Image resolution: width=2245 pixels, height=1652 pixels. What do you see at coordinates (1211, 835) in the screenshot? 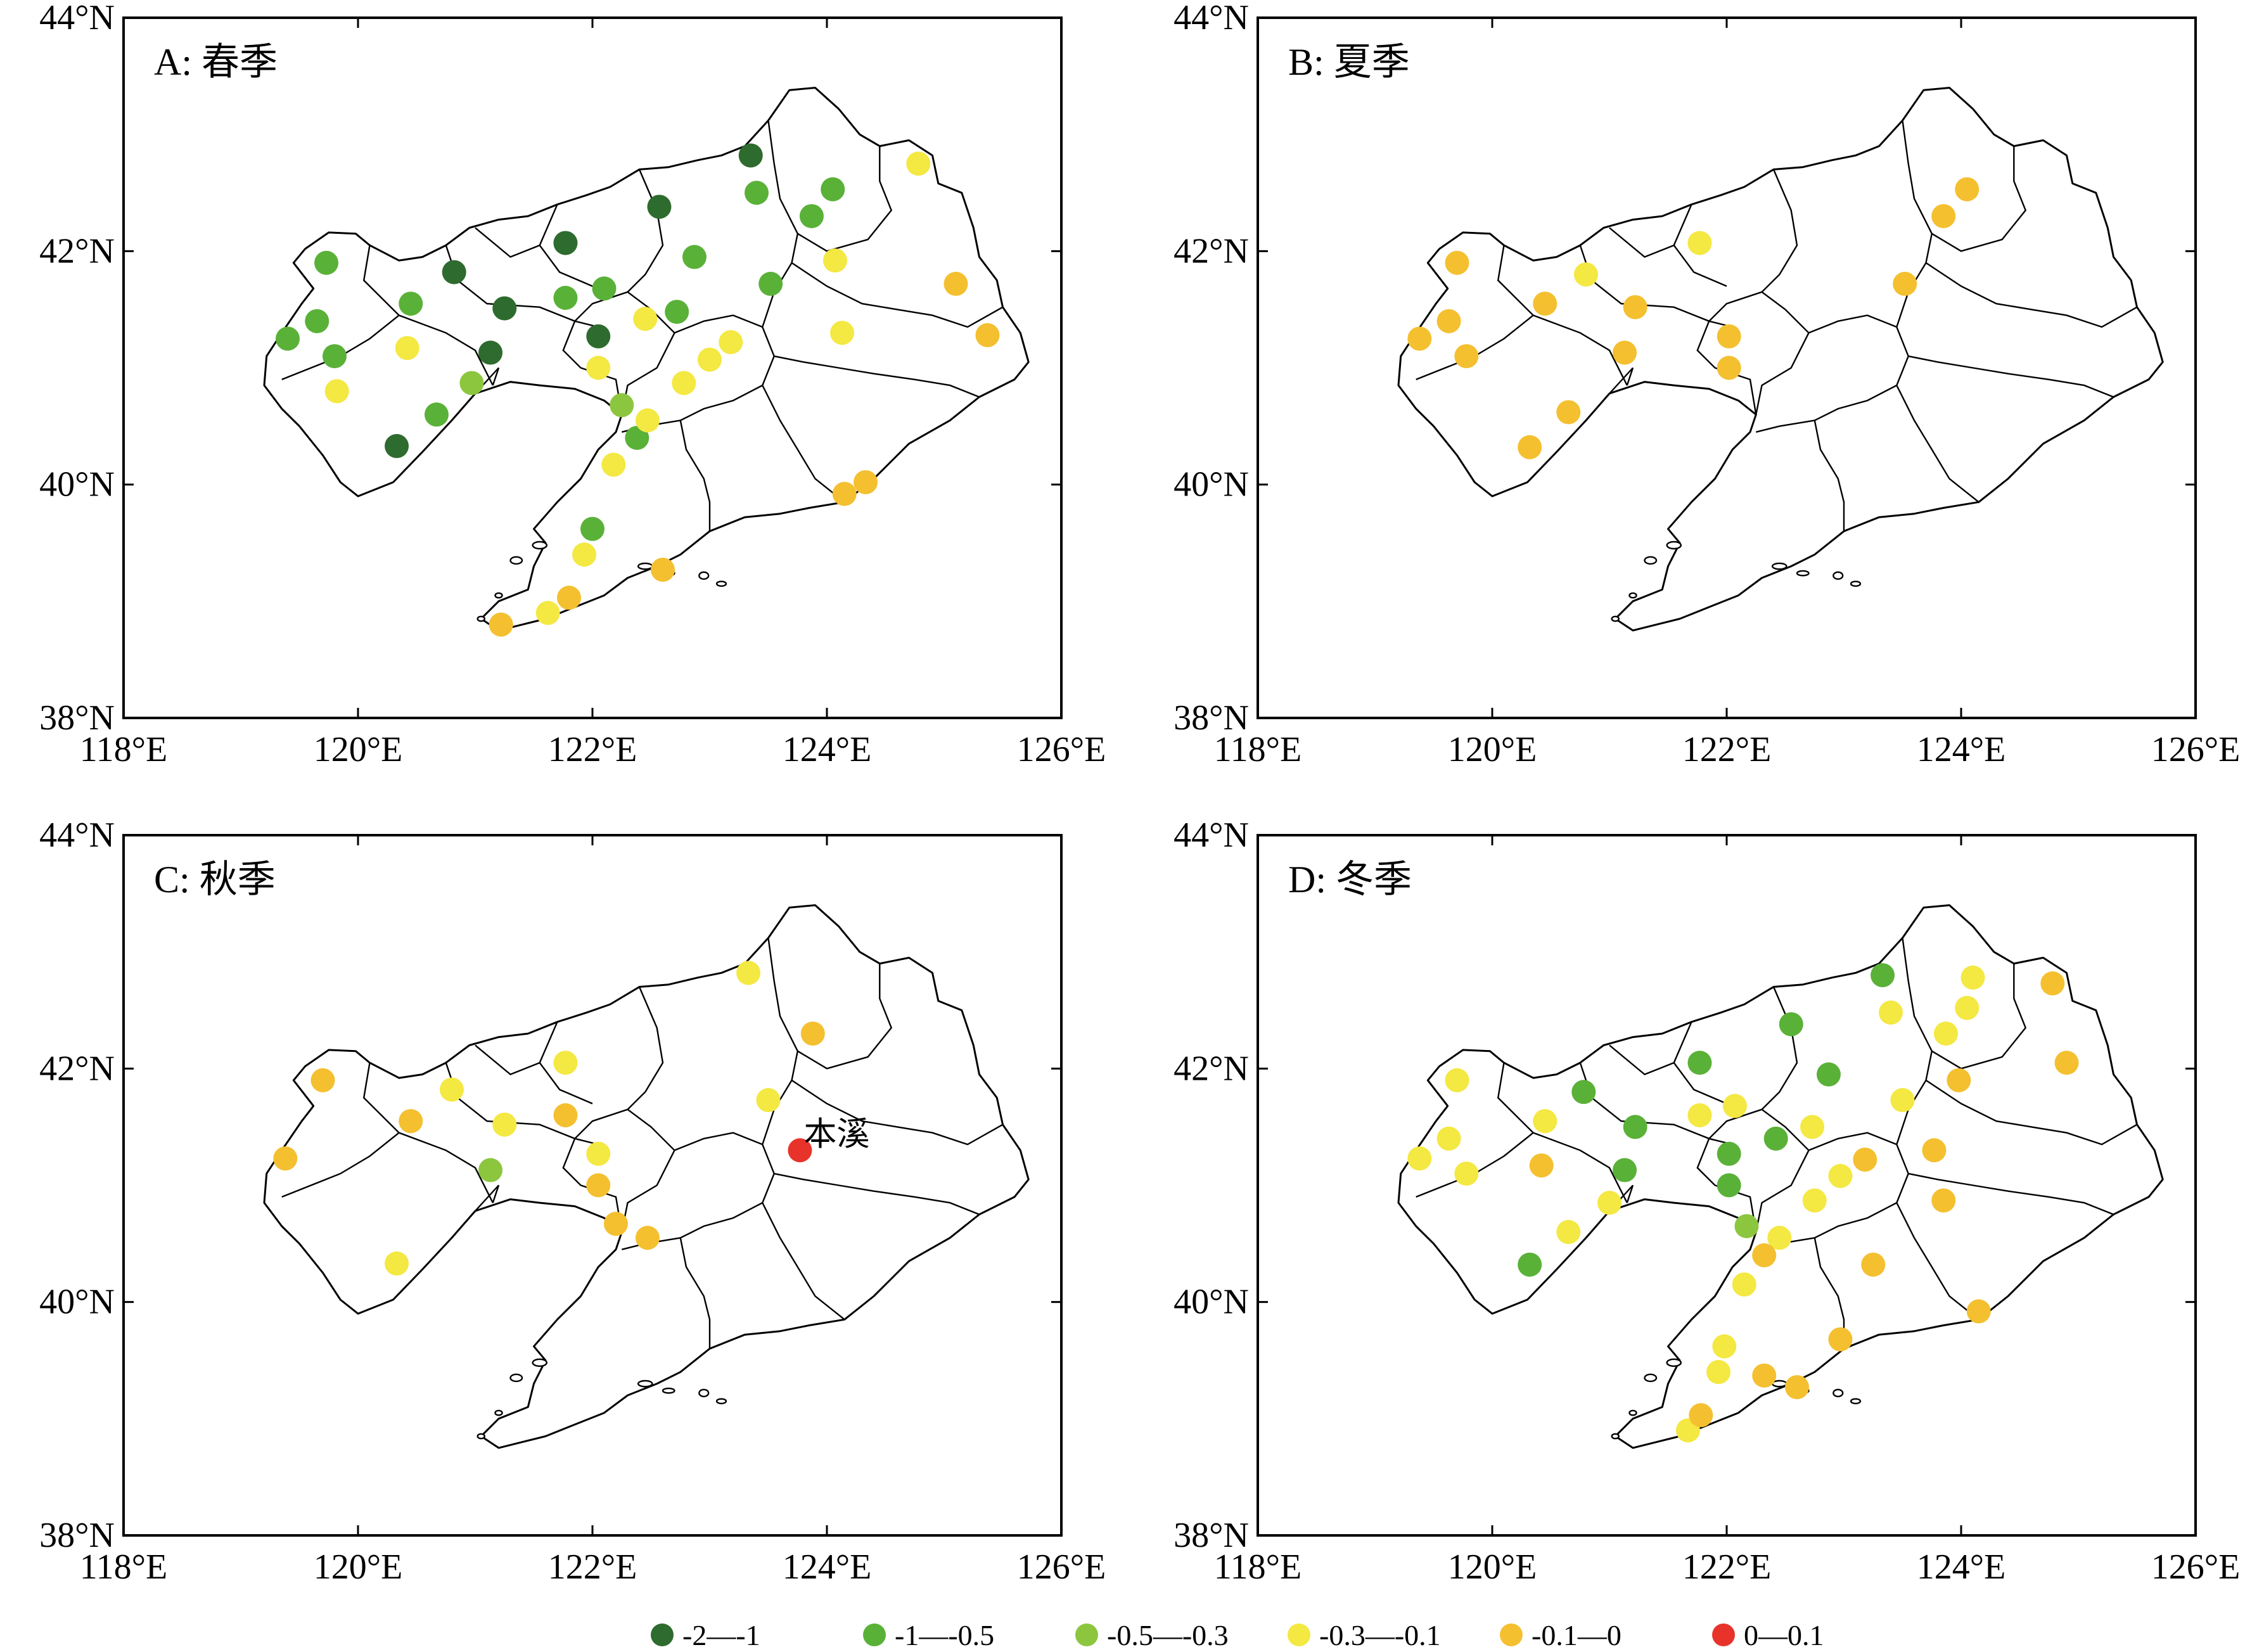
I see `y-tick-label: 44°N` at bounding box center [1211, 835].